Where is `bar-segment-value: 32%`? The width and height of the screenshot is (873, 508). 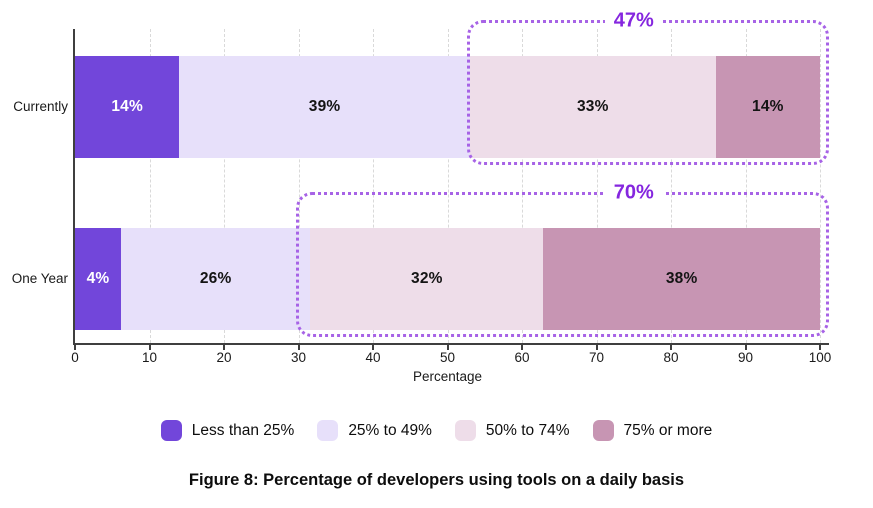 bar-segment-value: 32% is located at coordinates (427, 278).